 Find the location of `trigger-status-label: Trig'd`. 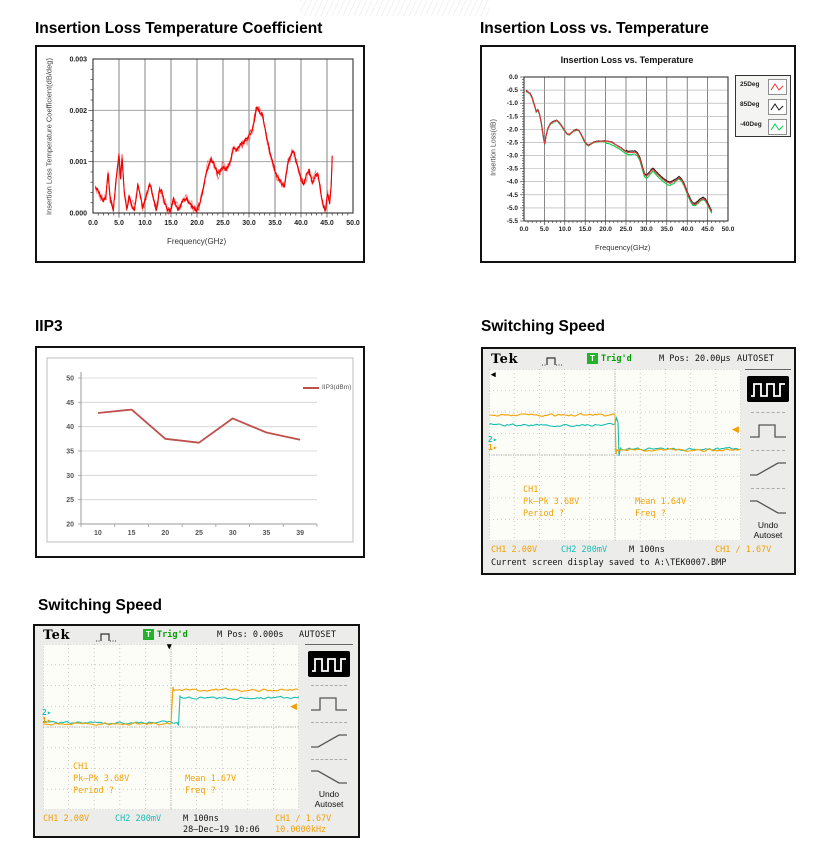

trigger-status-label: Trig'd is located at coordinates (616, 359).